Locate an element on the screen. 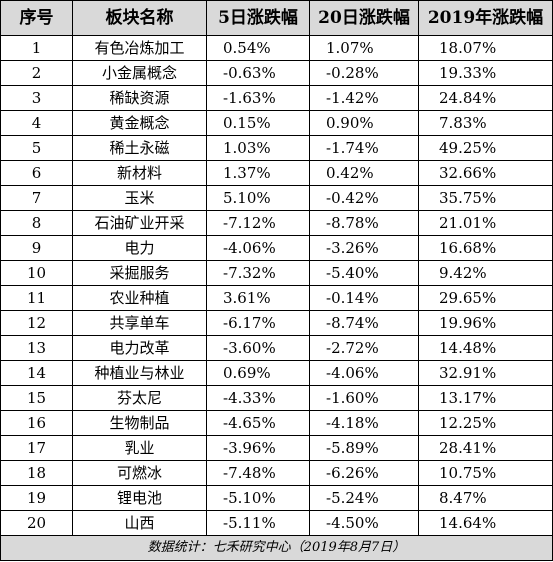 This screenshot has height=562, width=553. cell-index: 17 is located at coordinates (36, 448).